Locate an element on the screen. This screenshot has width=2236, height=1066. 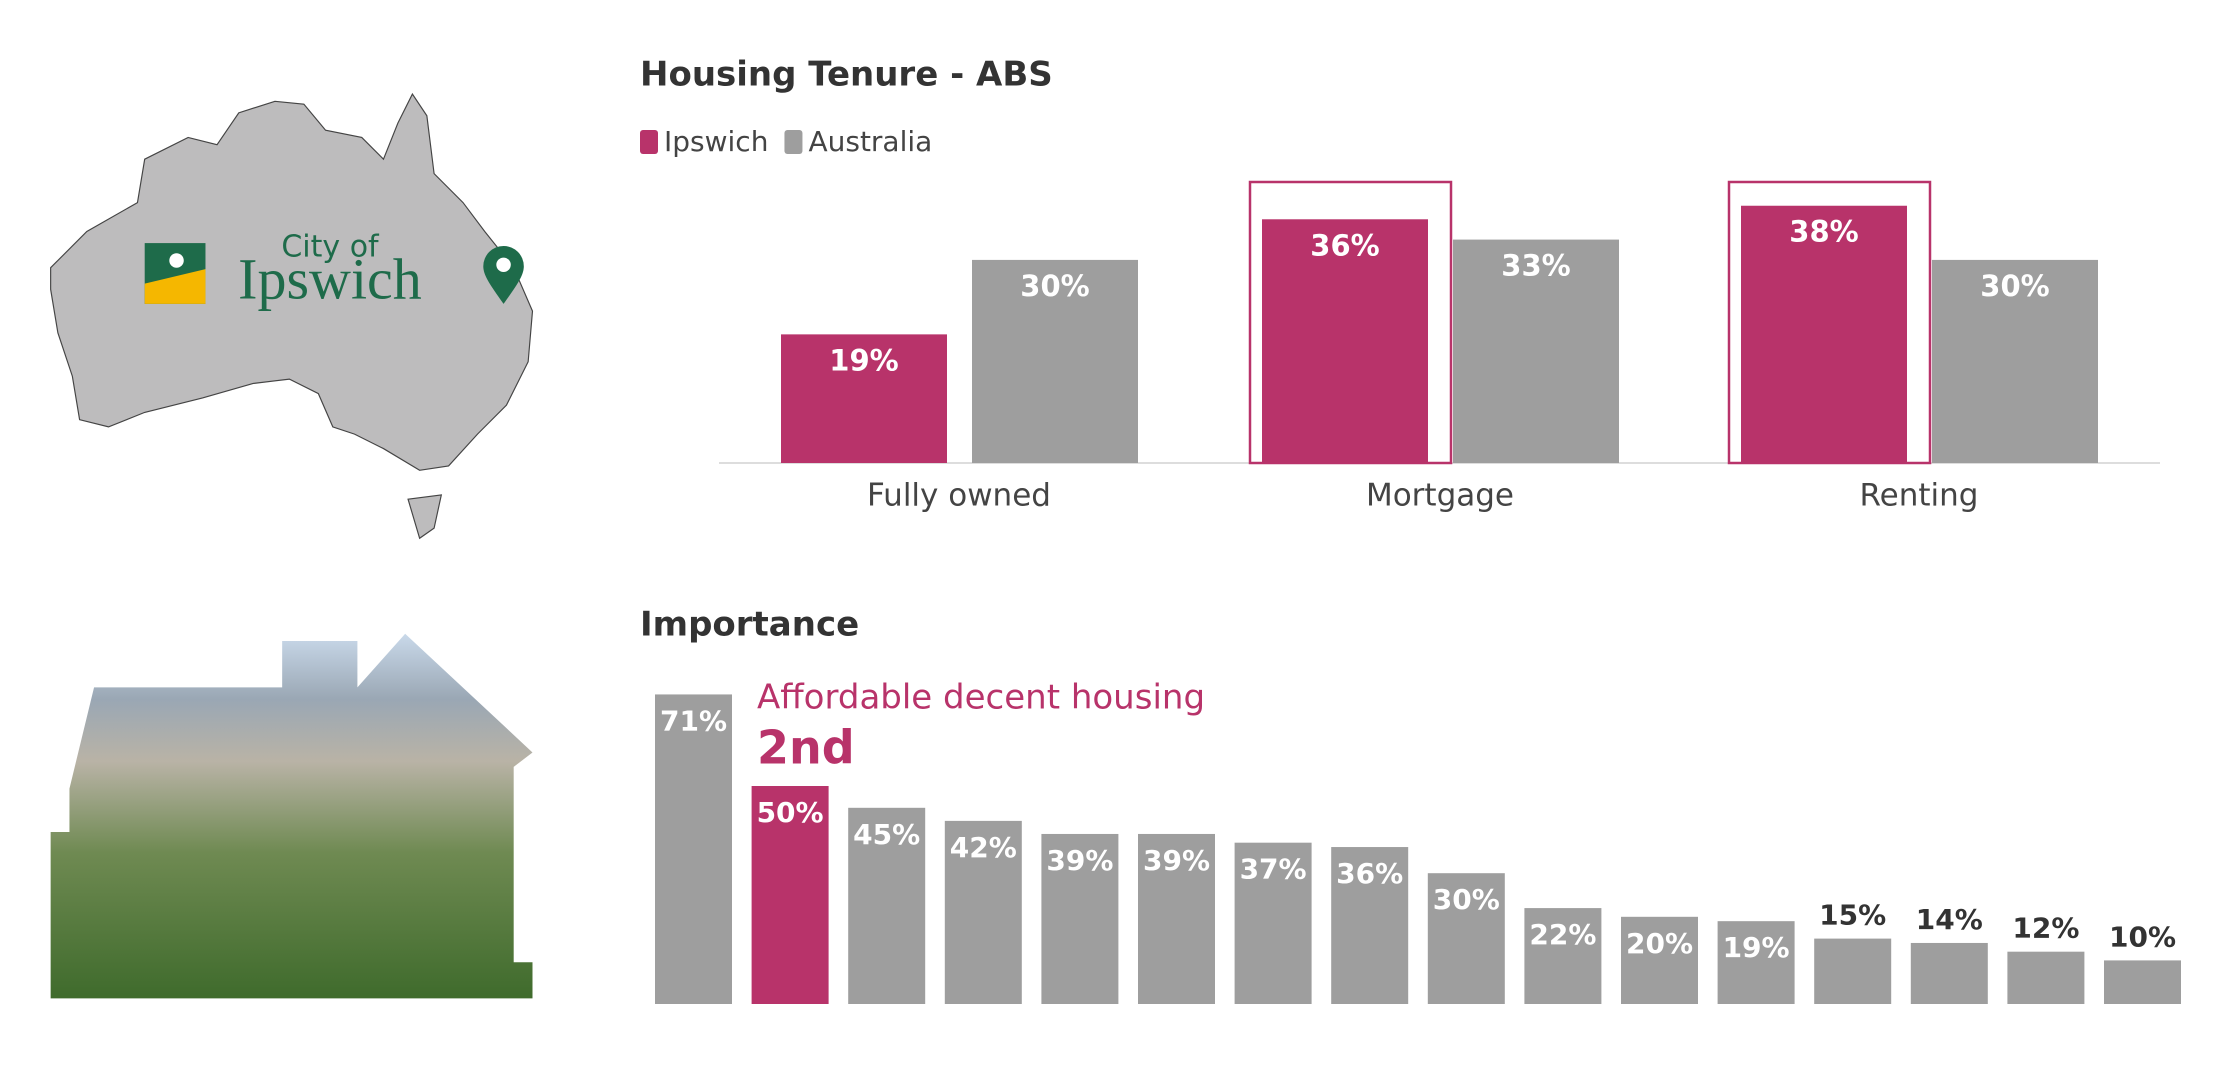
logo-line1: City of is located at coordinates (330, 247).